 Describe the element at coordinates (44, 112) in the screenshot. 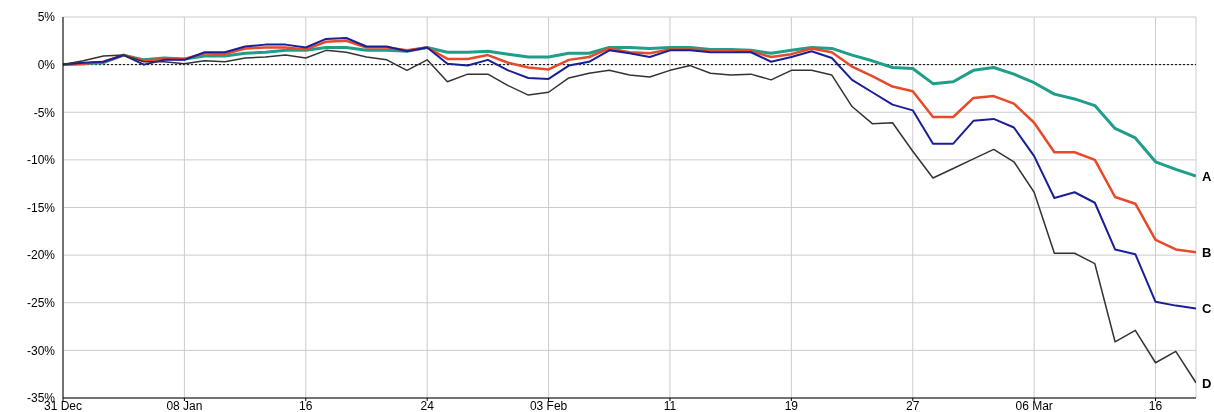

I see `y-tick-label: -5%` at that location.